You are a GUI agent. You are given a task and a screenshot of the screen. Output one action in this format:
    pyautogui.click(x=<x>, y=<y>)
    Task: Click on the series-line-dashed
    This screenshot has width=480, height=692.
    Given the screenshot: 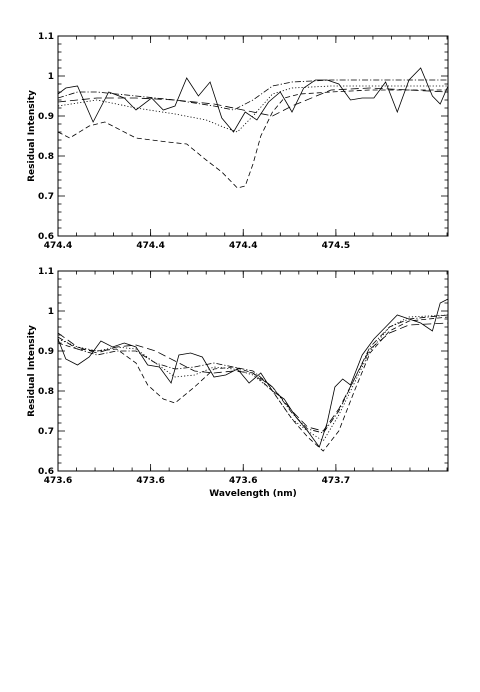 What is the action you would take?
    pyautogui.click(x=253, y=139)
    